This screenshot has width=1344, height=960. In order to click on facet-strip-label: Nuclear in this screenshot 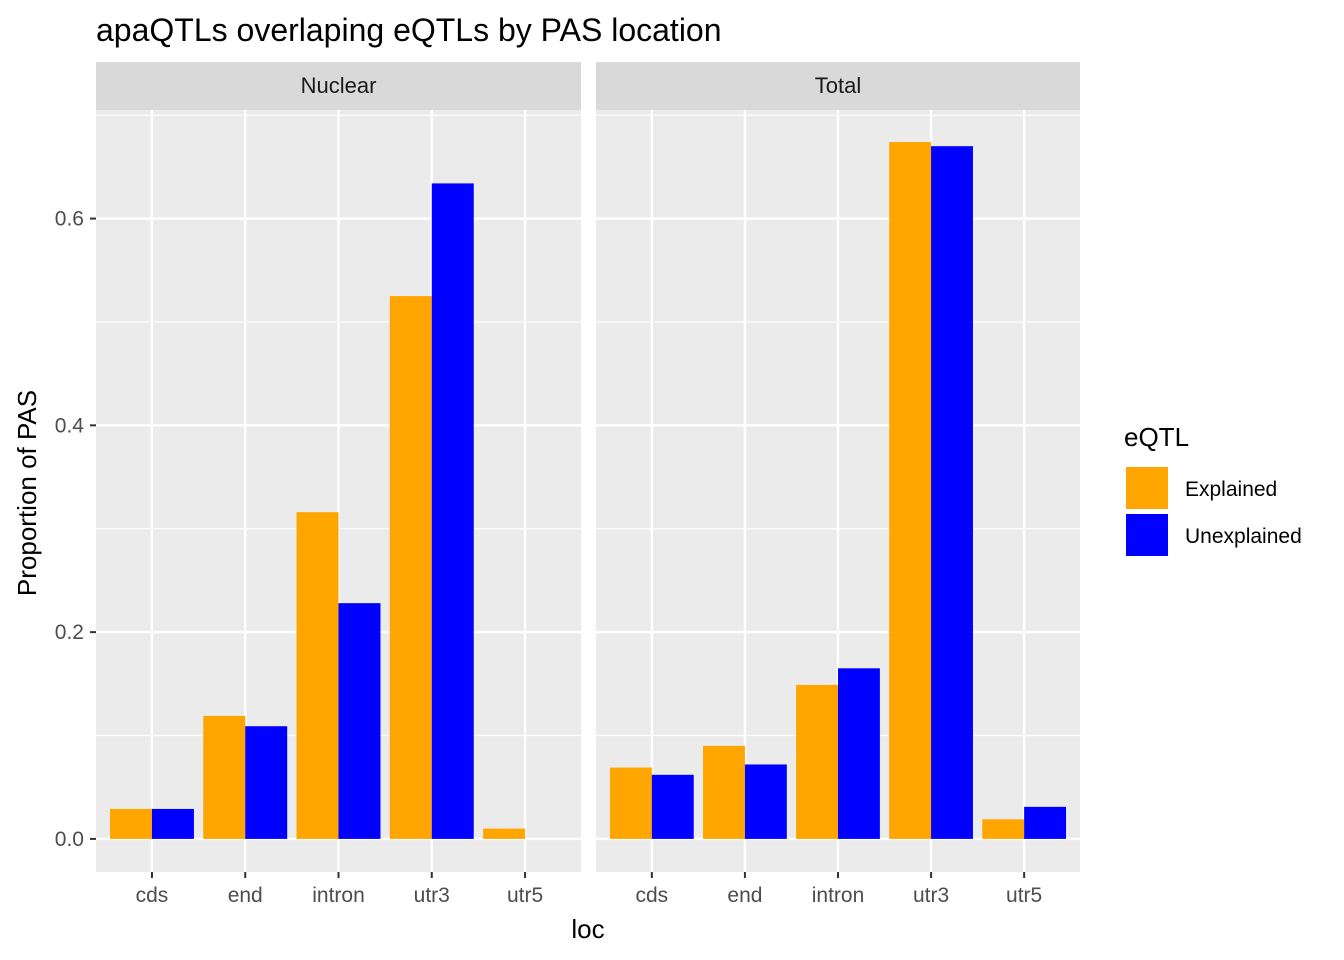, I will do `click(339, 85)`.